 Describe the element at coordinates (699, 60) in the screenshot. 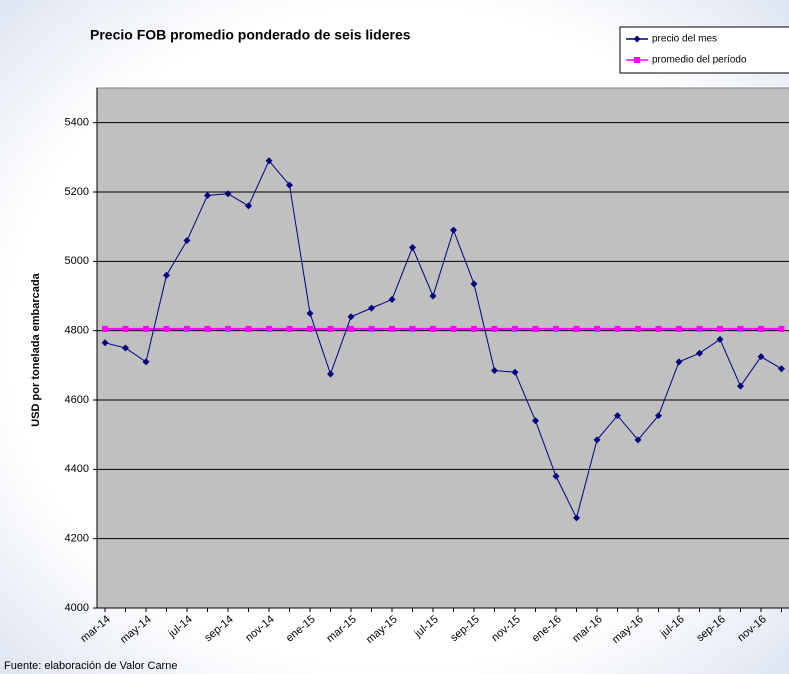

I see `legend-label: promedio del período` at that location.